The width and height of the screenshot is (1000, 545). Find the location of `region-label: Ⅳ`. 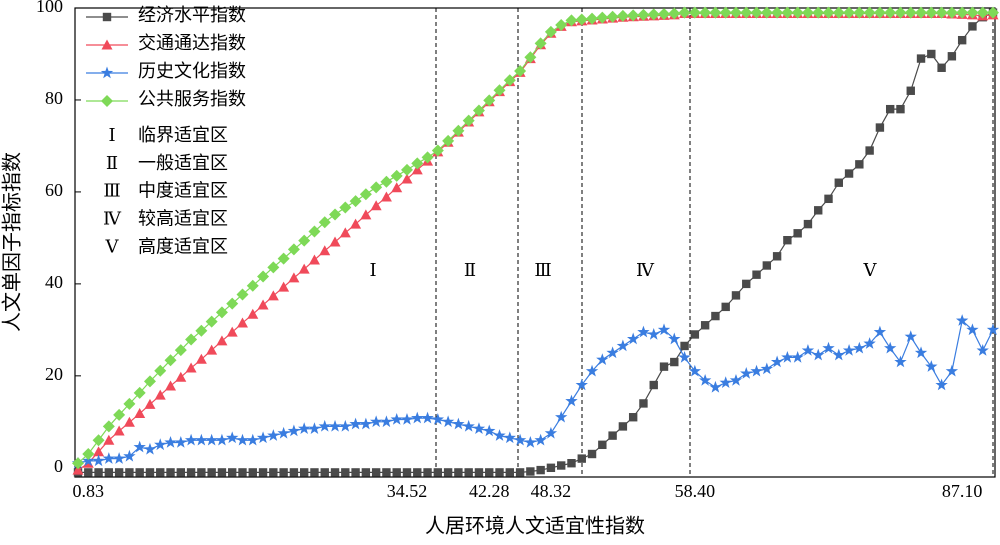

region-label: Ⅳ is located at coordinates (645, 270).